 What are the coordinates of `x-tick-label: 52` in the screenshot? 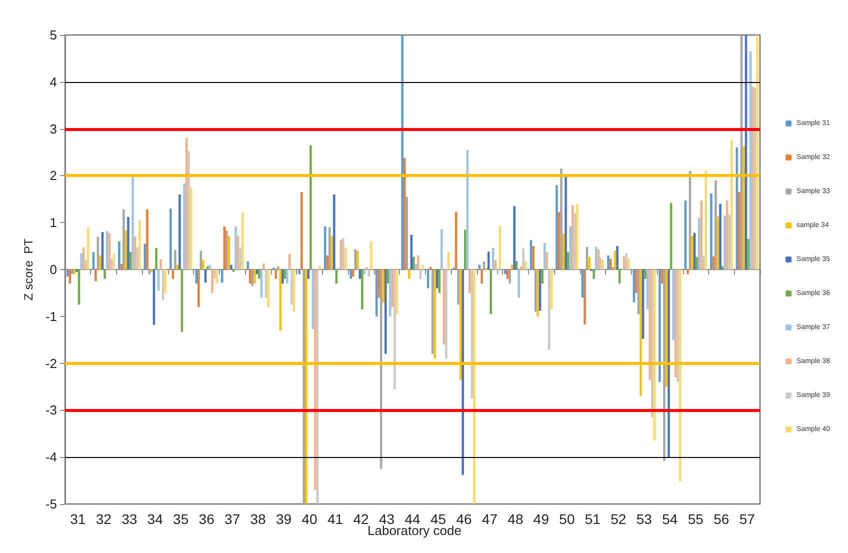 It's located at (618, 519).